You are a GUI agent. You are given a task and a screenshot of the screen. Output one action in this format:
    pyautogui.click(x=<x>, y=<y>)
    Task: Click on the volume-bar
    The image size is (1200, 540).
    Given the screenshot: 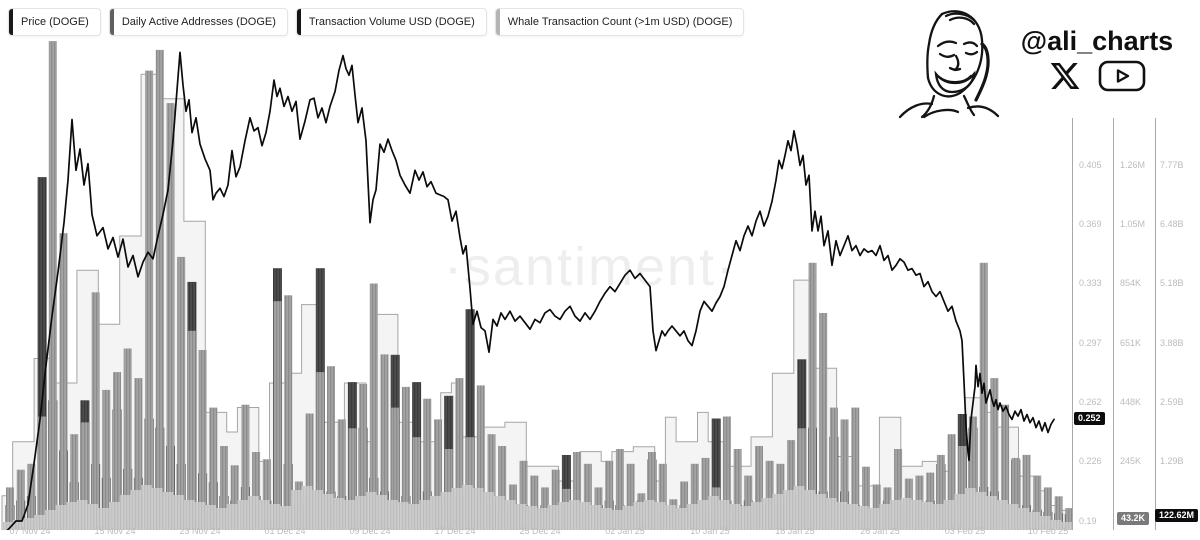 What is the action you would take?
    pyautogui.click(x=716, y=474)
    